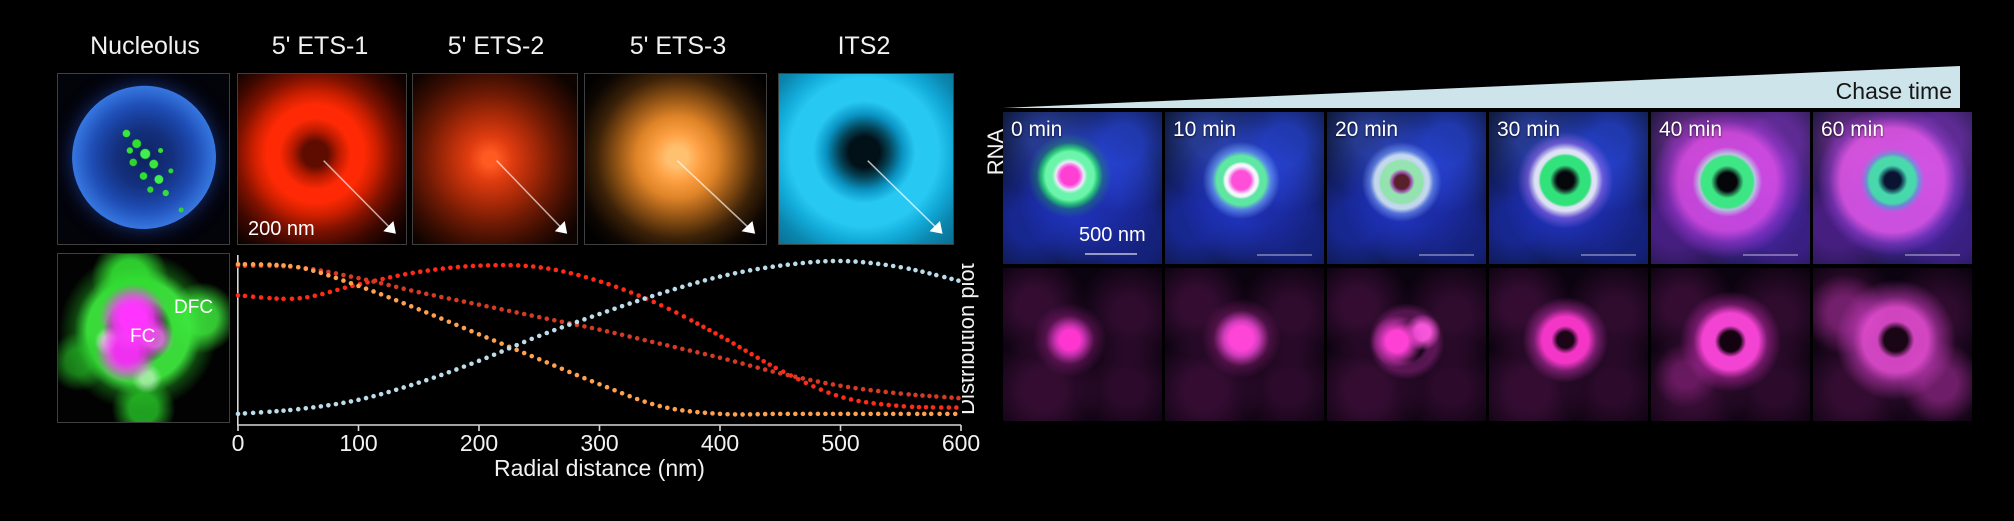 The height and width of the screenshot is (521, 2014). I want to click on 5ets1-image: 200 nm, so click(322, 159).